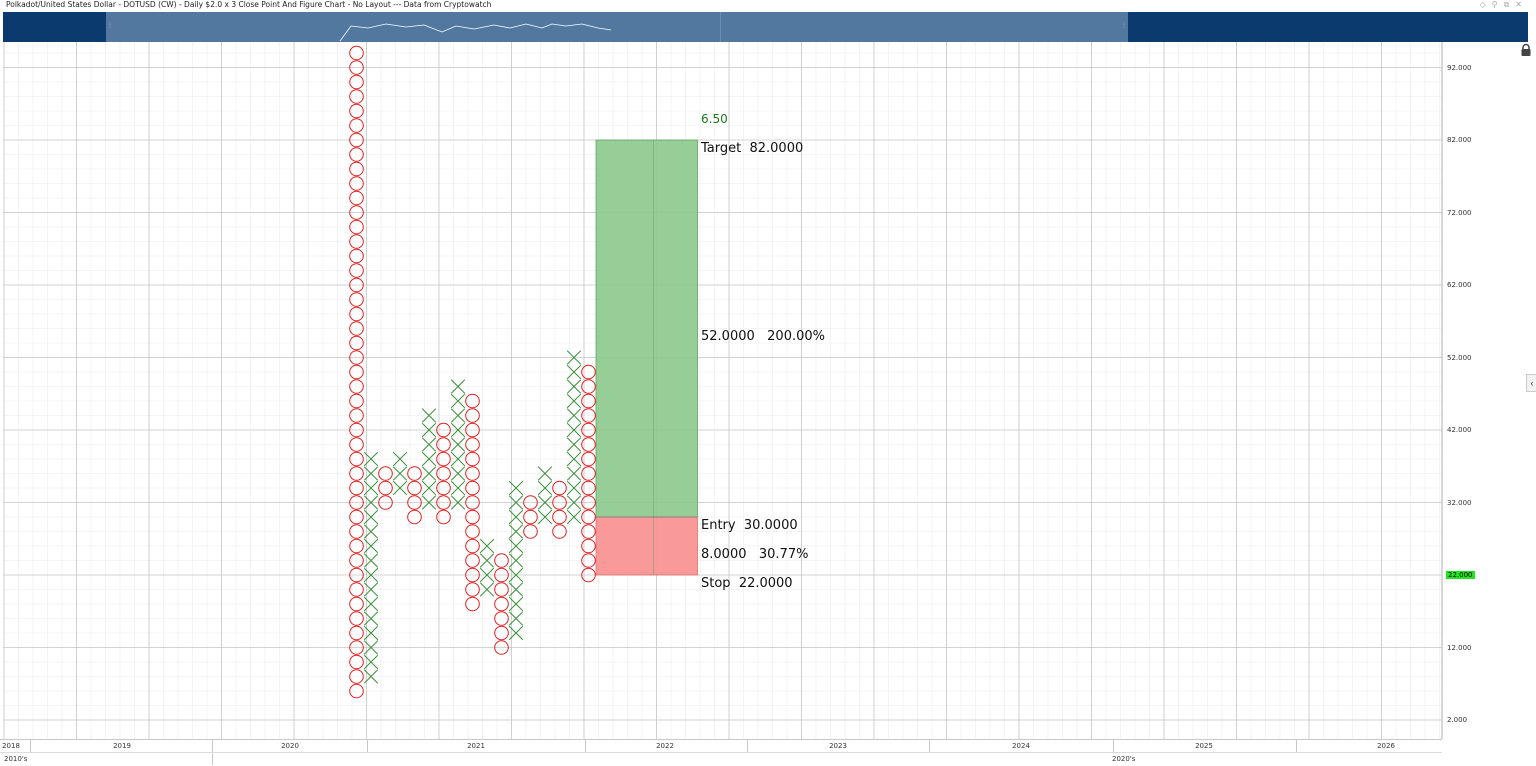 Image resolution: width=1536 pixels, height=766 pixels. What do you see at coordinates (752, 148) in the screenshot?
I see `target-label: Target 82.0000` at bounding box center [752, 148].